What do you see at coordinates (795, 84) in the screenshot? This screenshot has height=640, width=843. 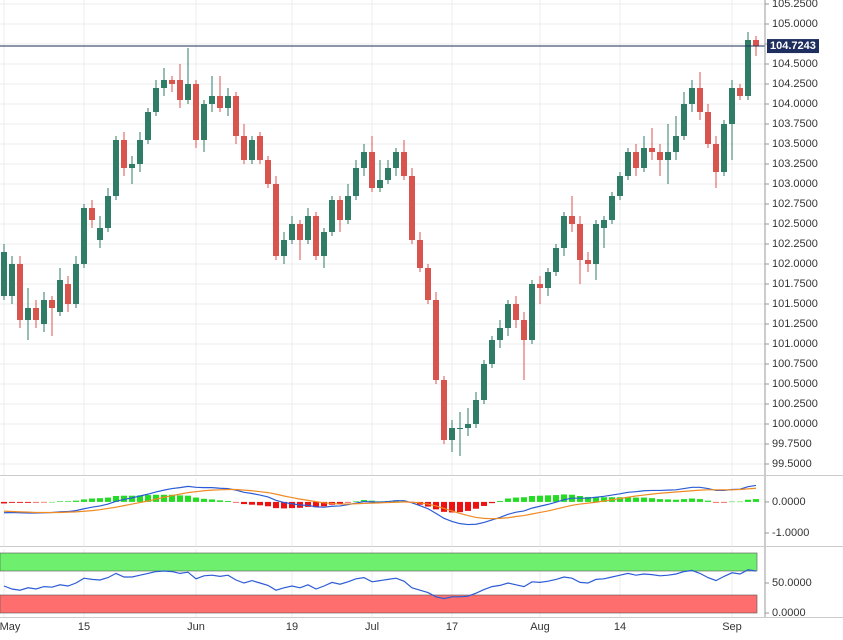 I see `y-tick-label: 104.2500` at bounding box center [795, 84].